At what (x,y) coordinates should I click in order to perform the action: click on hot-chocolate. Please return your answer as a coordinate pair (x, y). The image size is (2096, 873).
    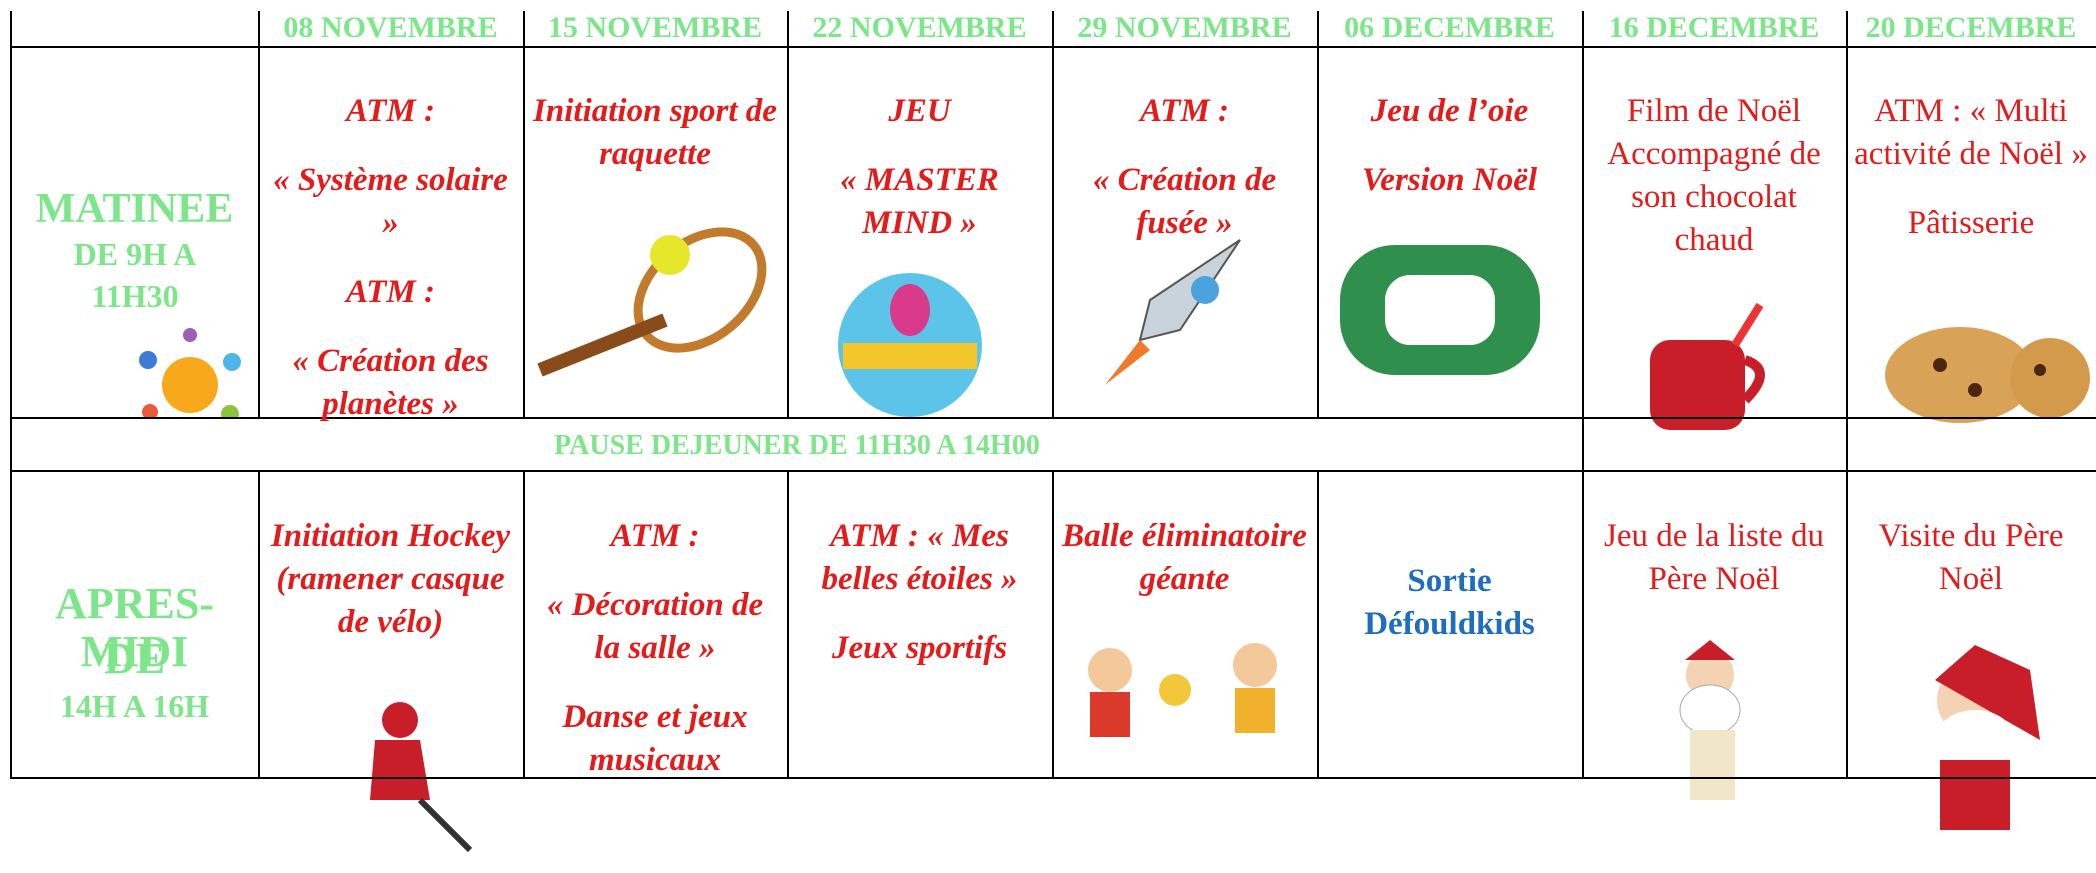
    Looking at the image, I should click on (1707, 366).